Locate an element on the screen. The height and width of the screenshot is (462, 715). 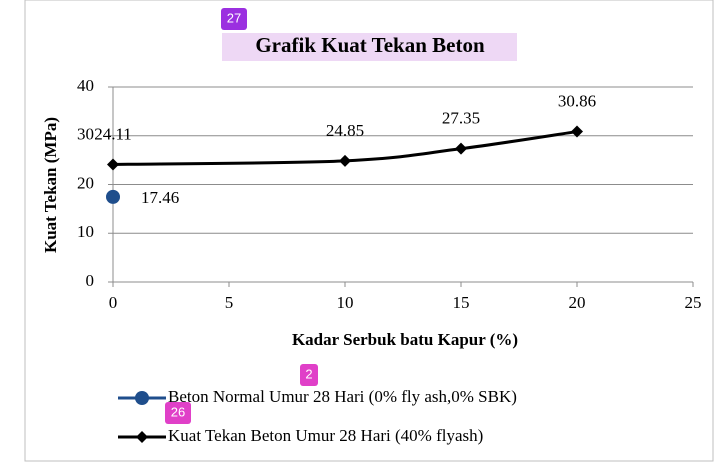
title-highlight is located at coordinates (369, 47).